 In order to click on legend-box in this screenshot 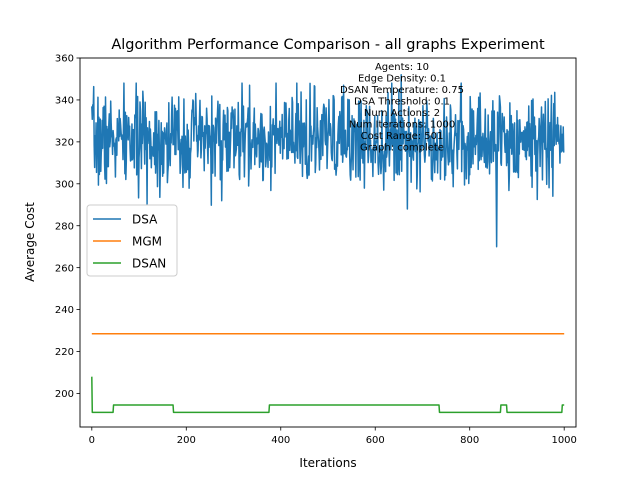, I will do `click(132, 240)`.